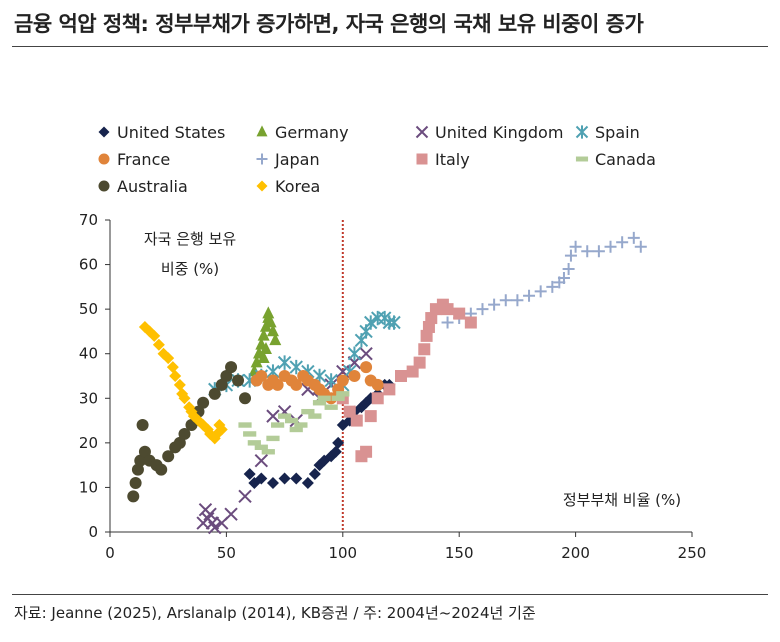  I want to click on y-tick-label: 60, so click(88, 265).